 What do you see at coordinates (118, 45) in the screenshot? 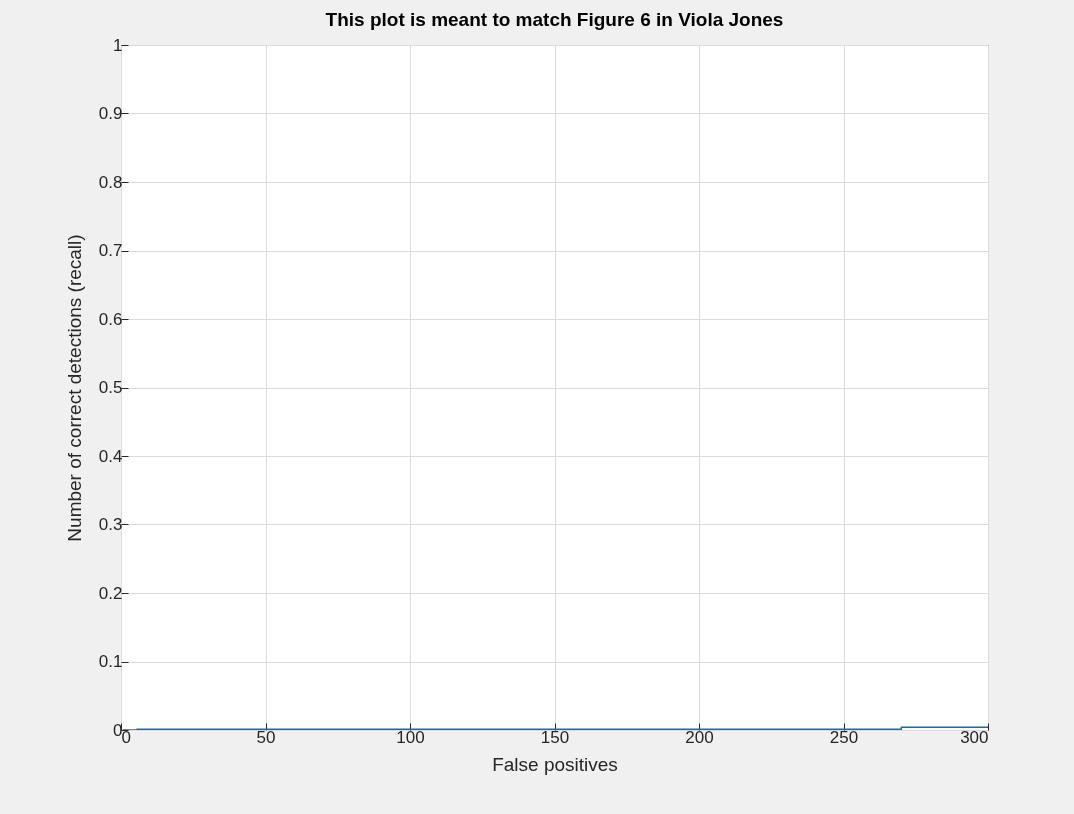
I see `y-tick-label: 1` at bounding box center [118, 45].